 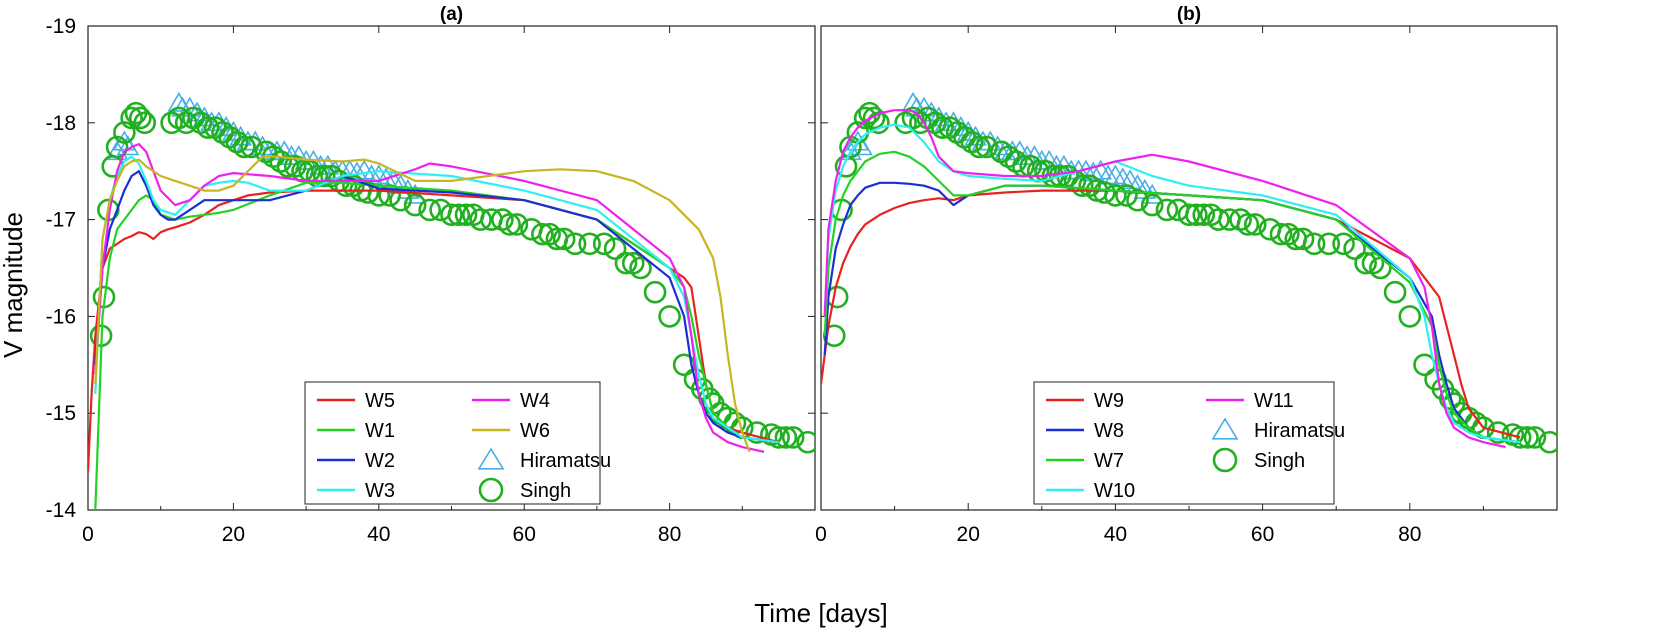 What do you see at coordinates (61, 510) in the screenshot?
I see `y-tick-label: -14` at bounding box center [61, 510].